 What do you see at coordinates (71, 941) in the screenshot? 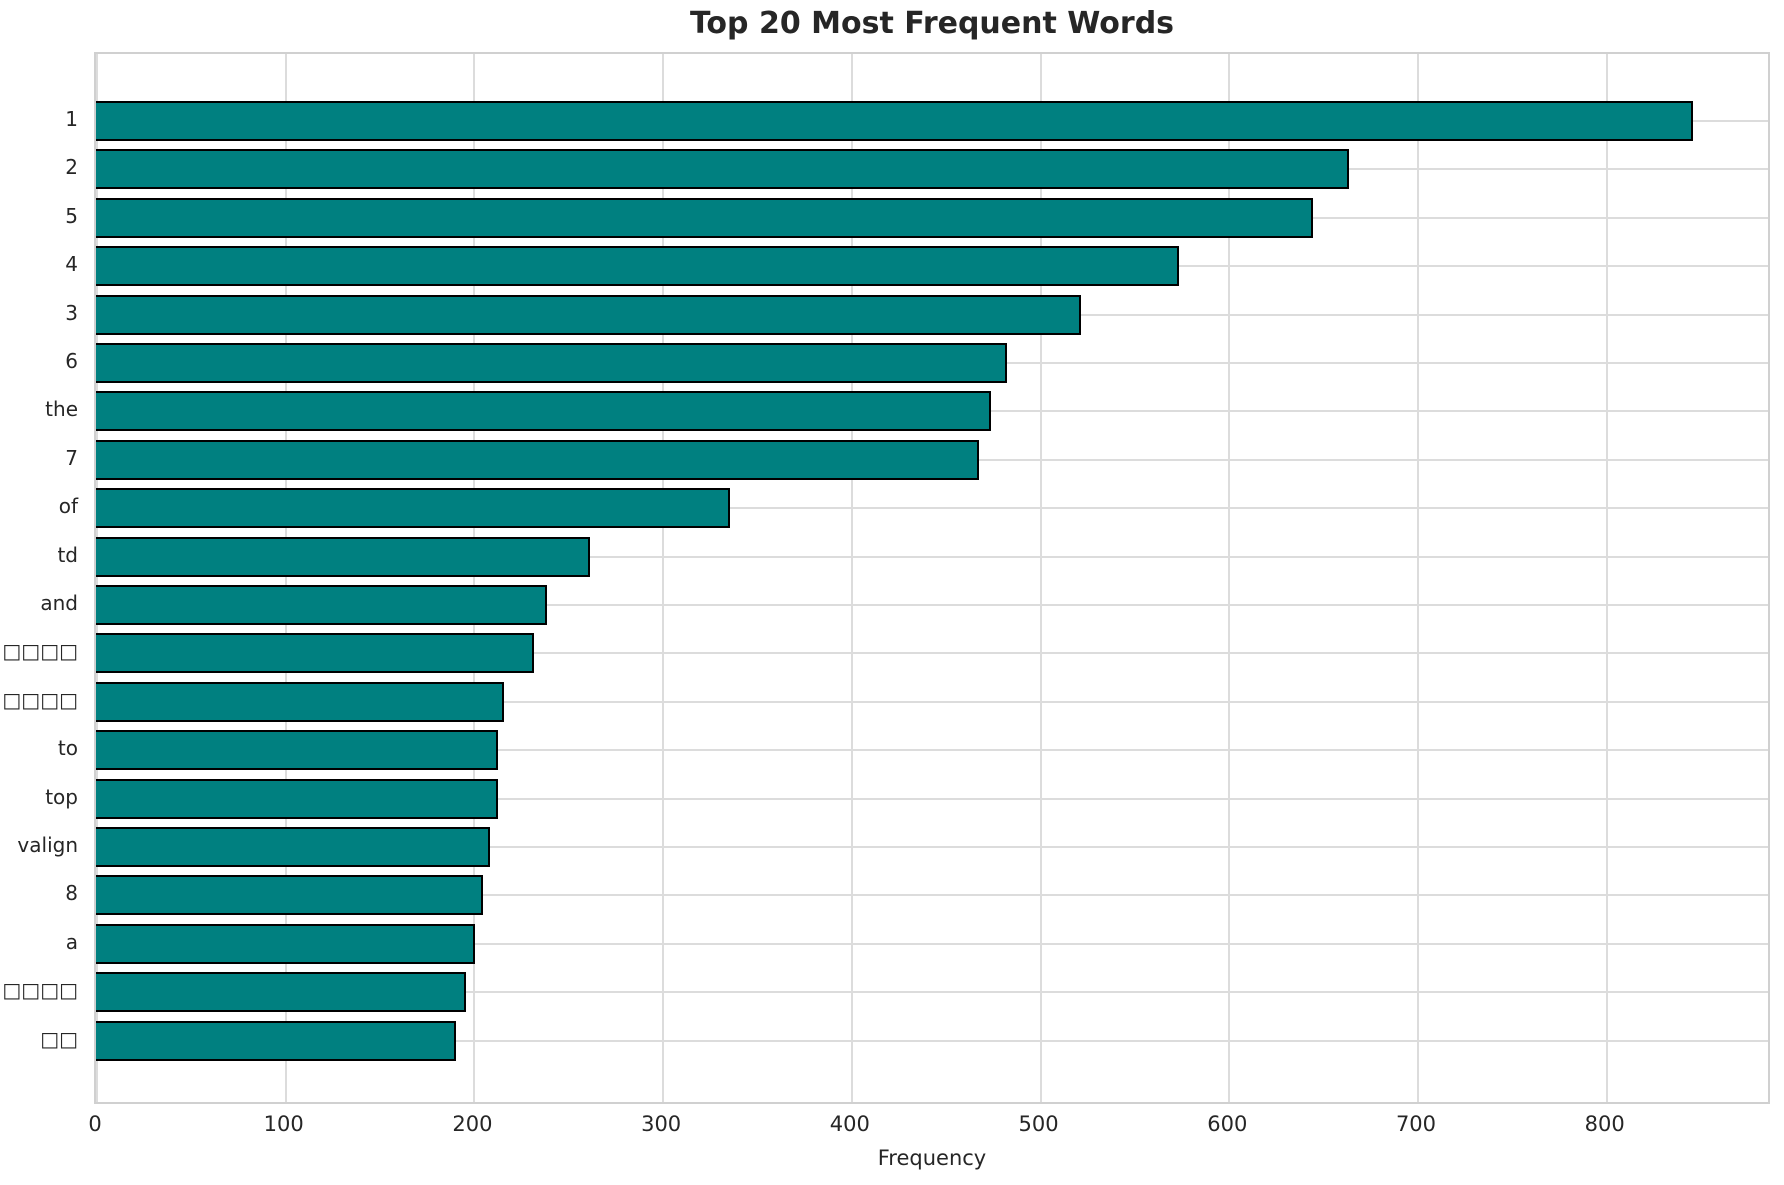
I see `ytick-label-17: a` at bounding box center [71, 941].